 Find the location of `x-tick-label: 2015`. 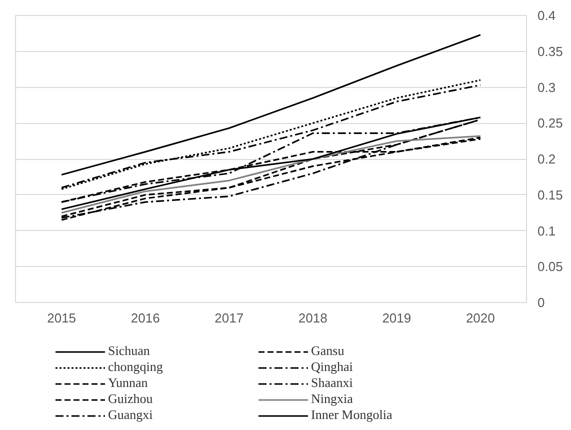

x-tick-label: 2015 is located at coordinates (61, 318).